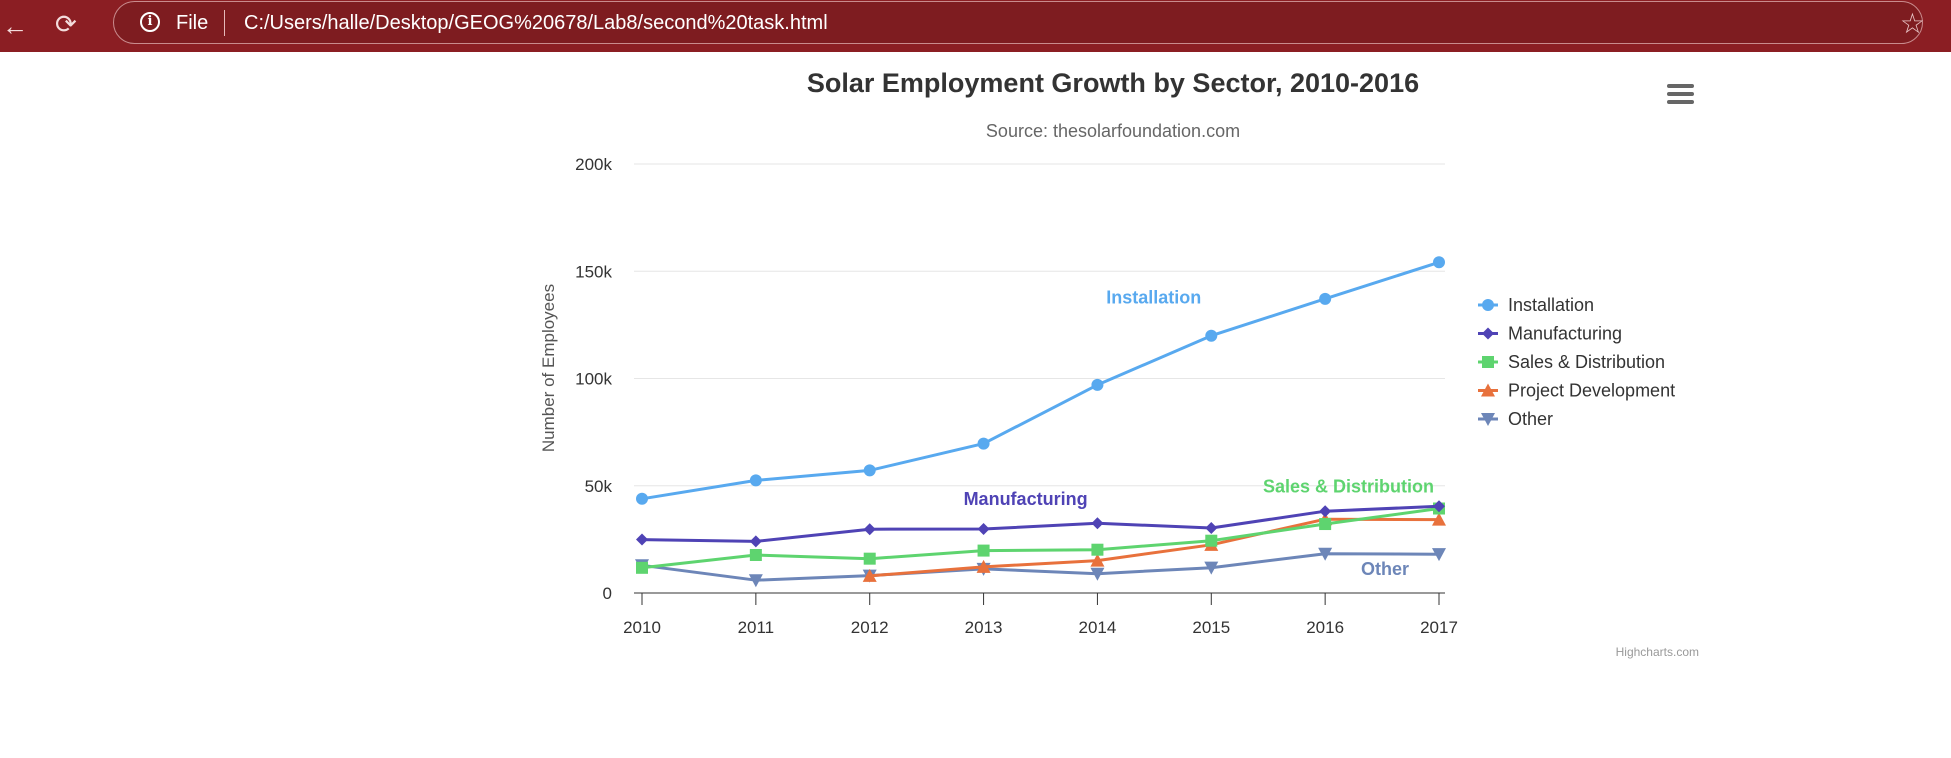 The height and width of the screenshot is (758, 1951). Describe the element at coordinates (15, 26) in the screenshot. I see `arrow-left-icon: ←` at that location.